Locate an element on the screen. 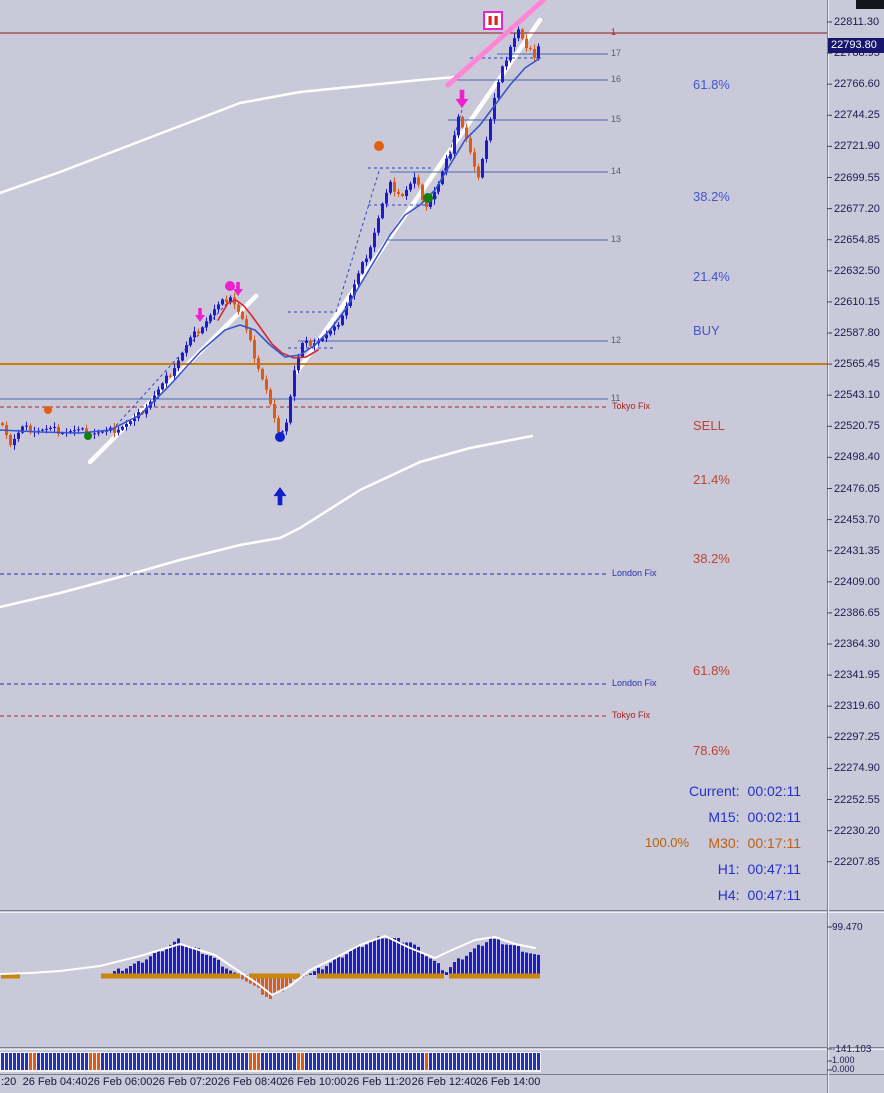 The height and width of the screenshot is (1093, 884). price-axis-label: 22565.45 is located at coordinates (857, 364).